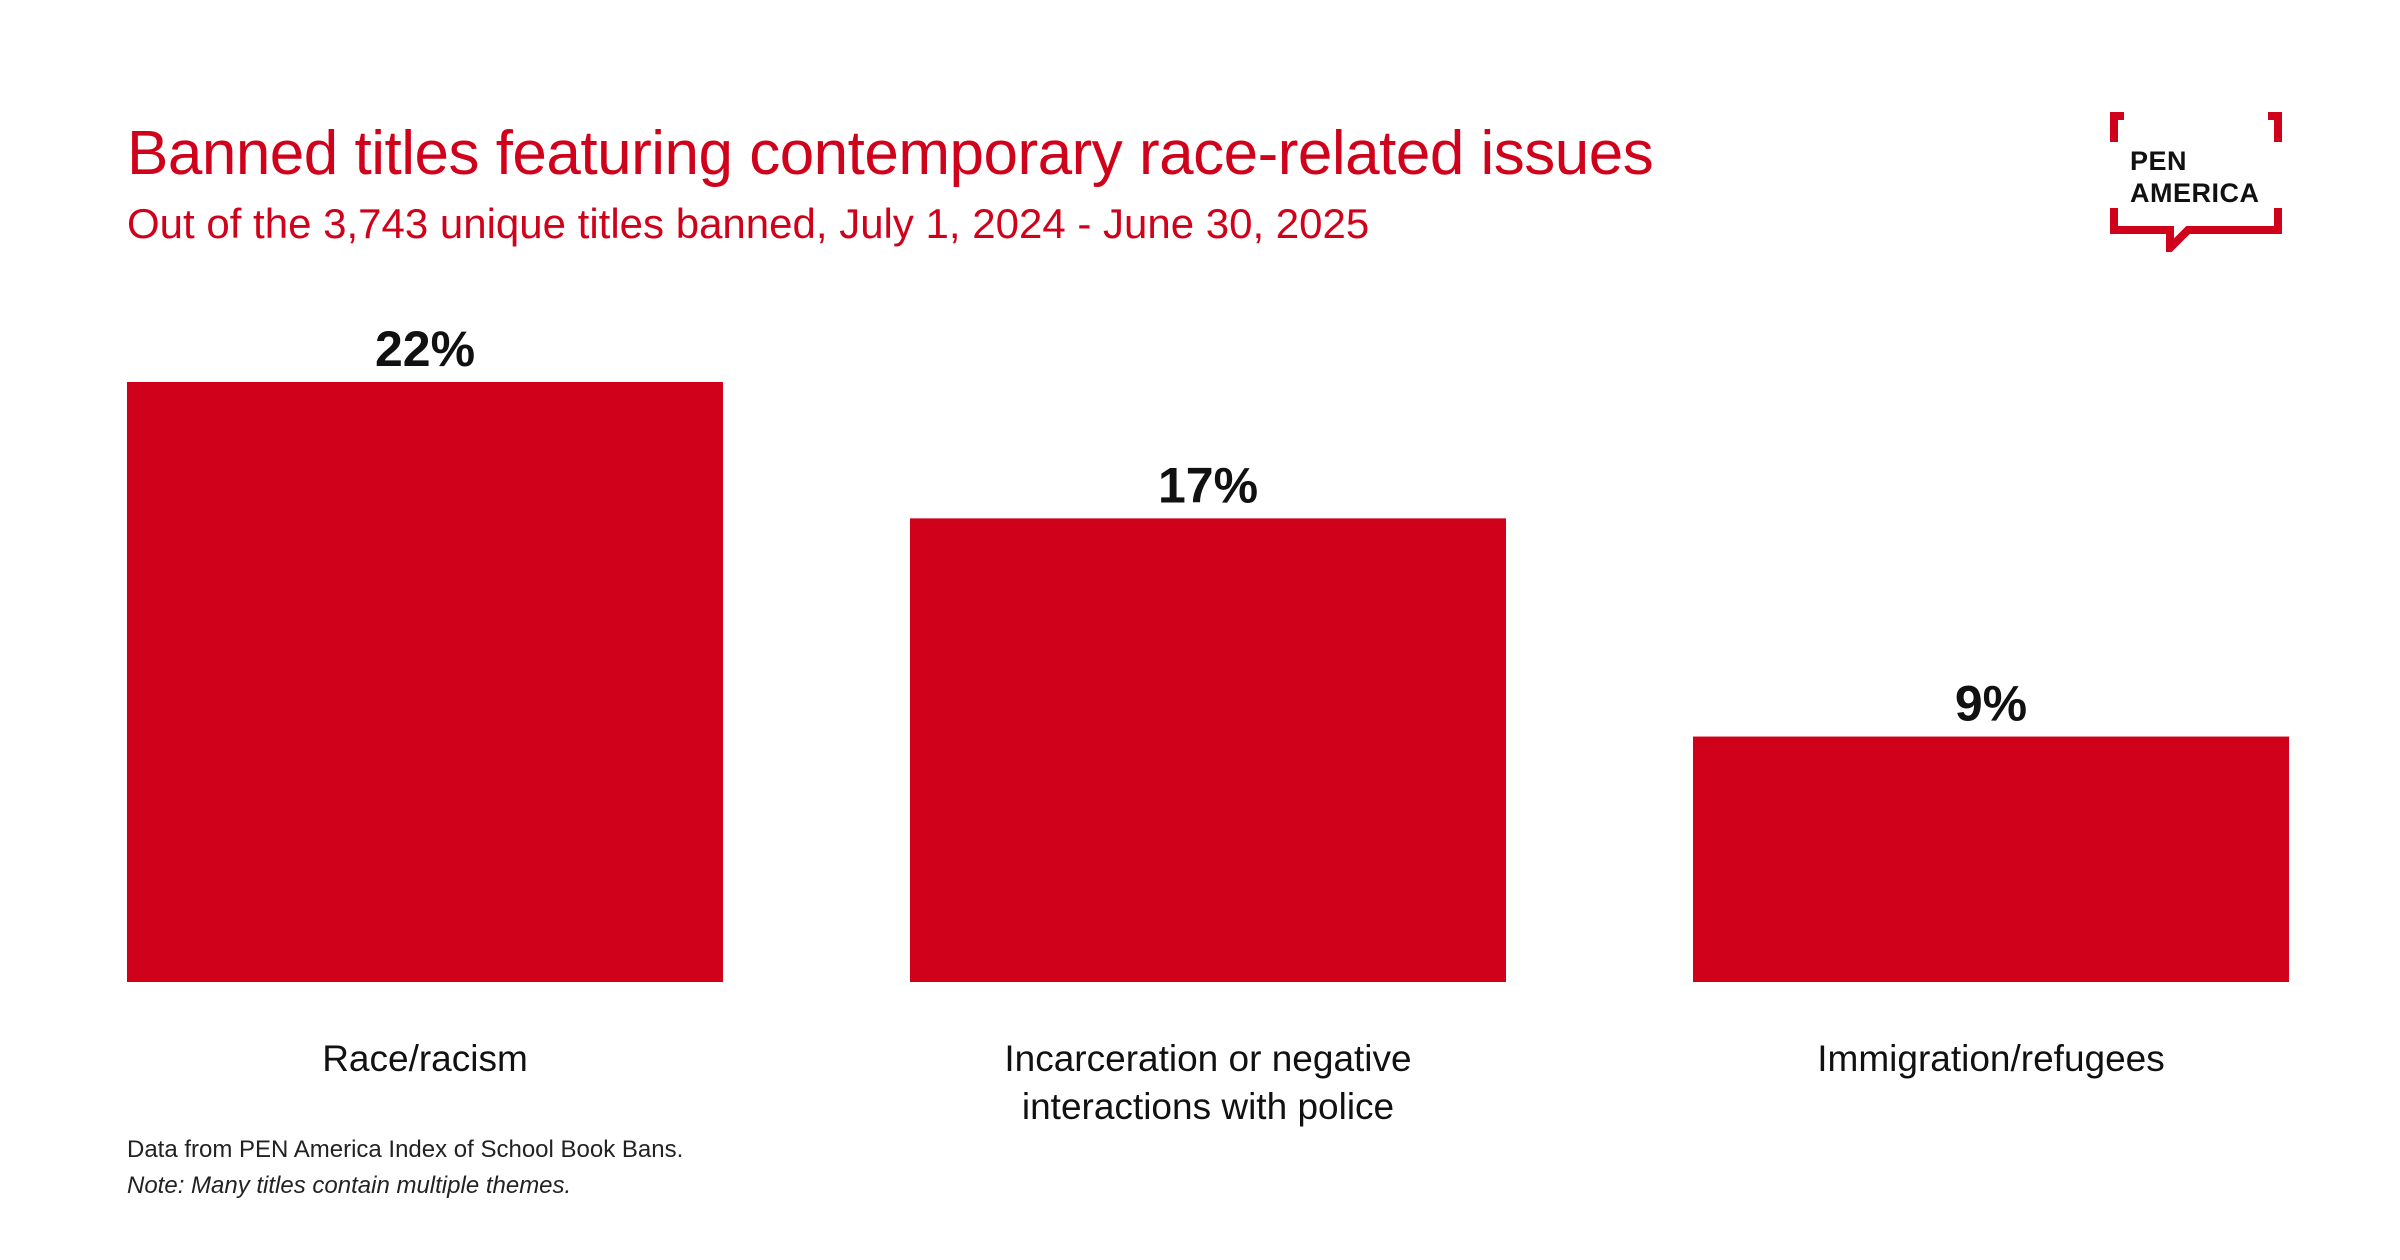 This screenshot has height=1260, width=2400. I want to click on category-label-2-line-2: interactions with police, so click(1208, 1106).